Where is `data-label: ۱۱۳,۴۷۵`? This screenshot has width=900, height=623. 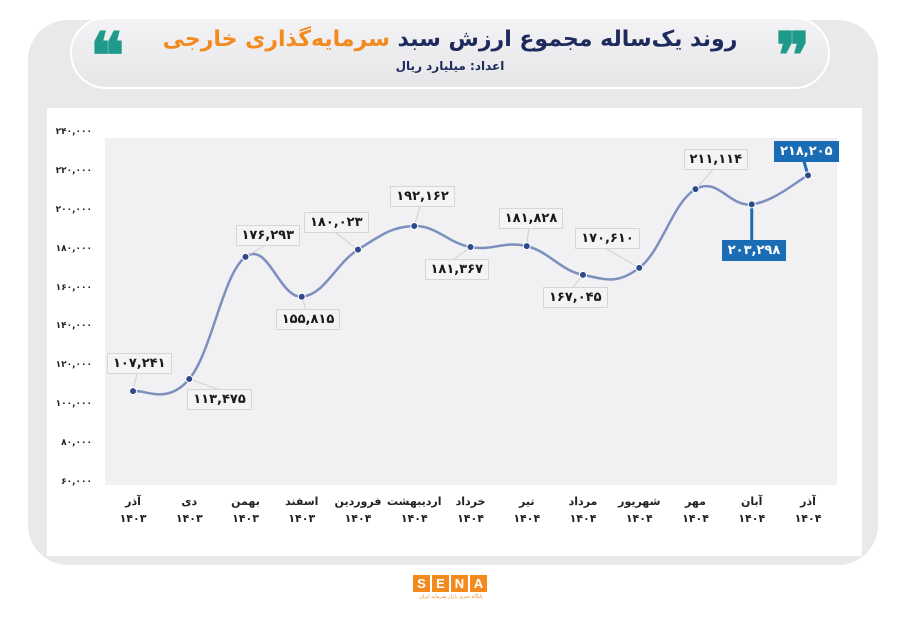
data-label: ۱۱۳,۴۷۵ is located at coordinates (219, 400).